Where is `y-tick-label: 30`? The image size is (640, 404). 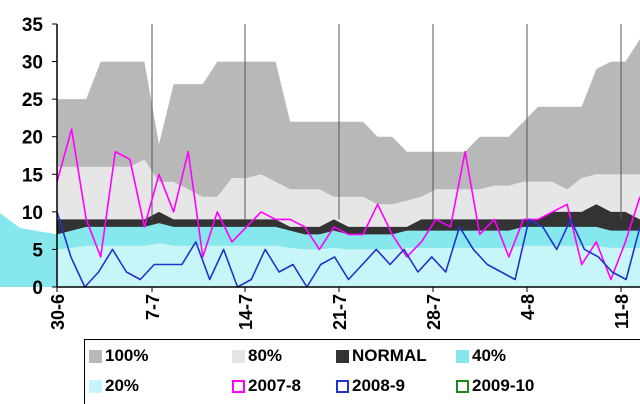
y-tick-label: 30 is located at coordinates (32, 63).